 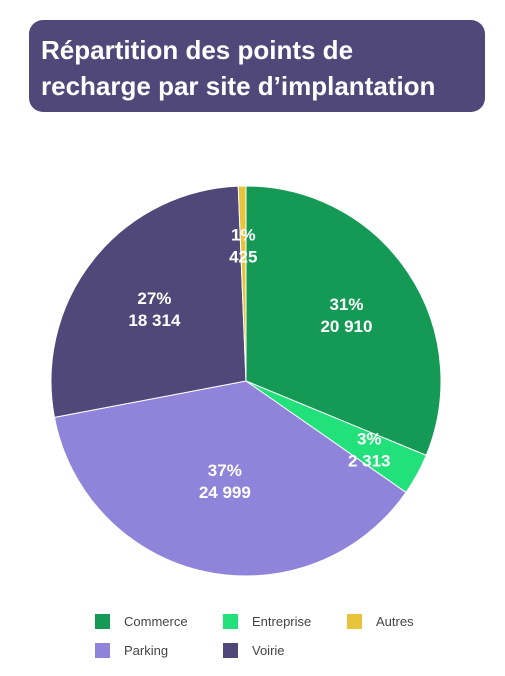 What do you see at coordinates (230, 650) in the screenshot?
I see `legend-swatch-voirie` at bounding box center [230, 650].